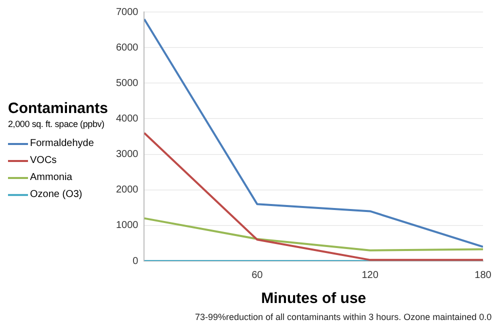 Image resolution: width=495 pixels, height=330 pixels. What do you see at coordinates (343, 317) in the screenshot?
I see `text: 73-99%reduction of all contaminants within 3 hours. Ozone maintained 0.0` at bounding box center [343, 317].